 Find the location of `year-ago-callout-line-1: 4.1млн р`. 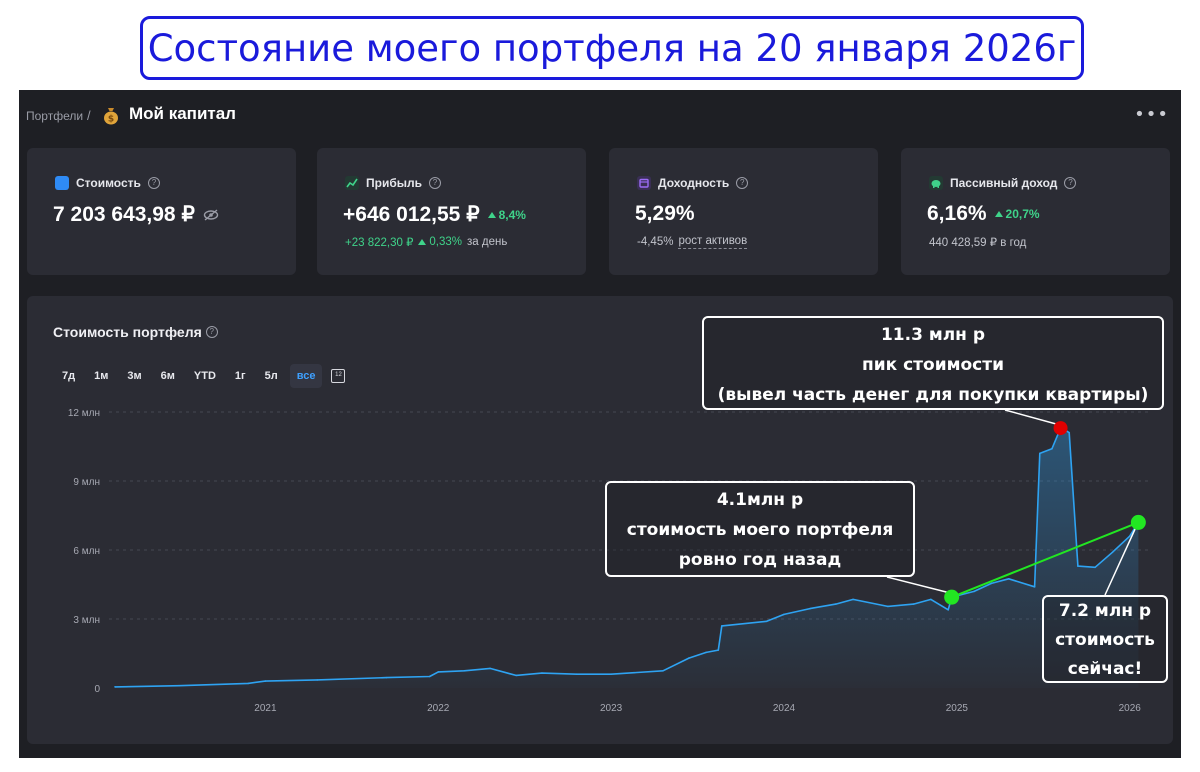

year-ago-callout-line-1: 4.1млн р is located at coordinates (760, 500).